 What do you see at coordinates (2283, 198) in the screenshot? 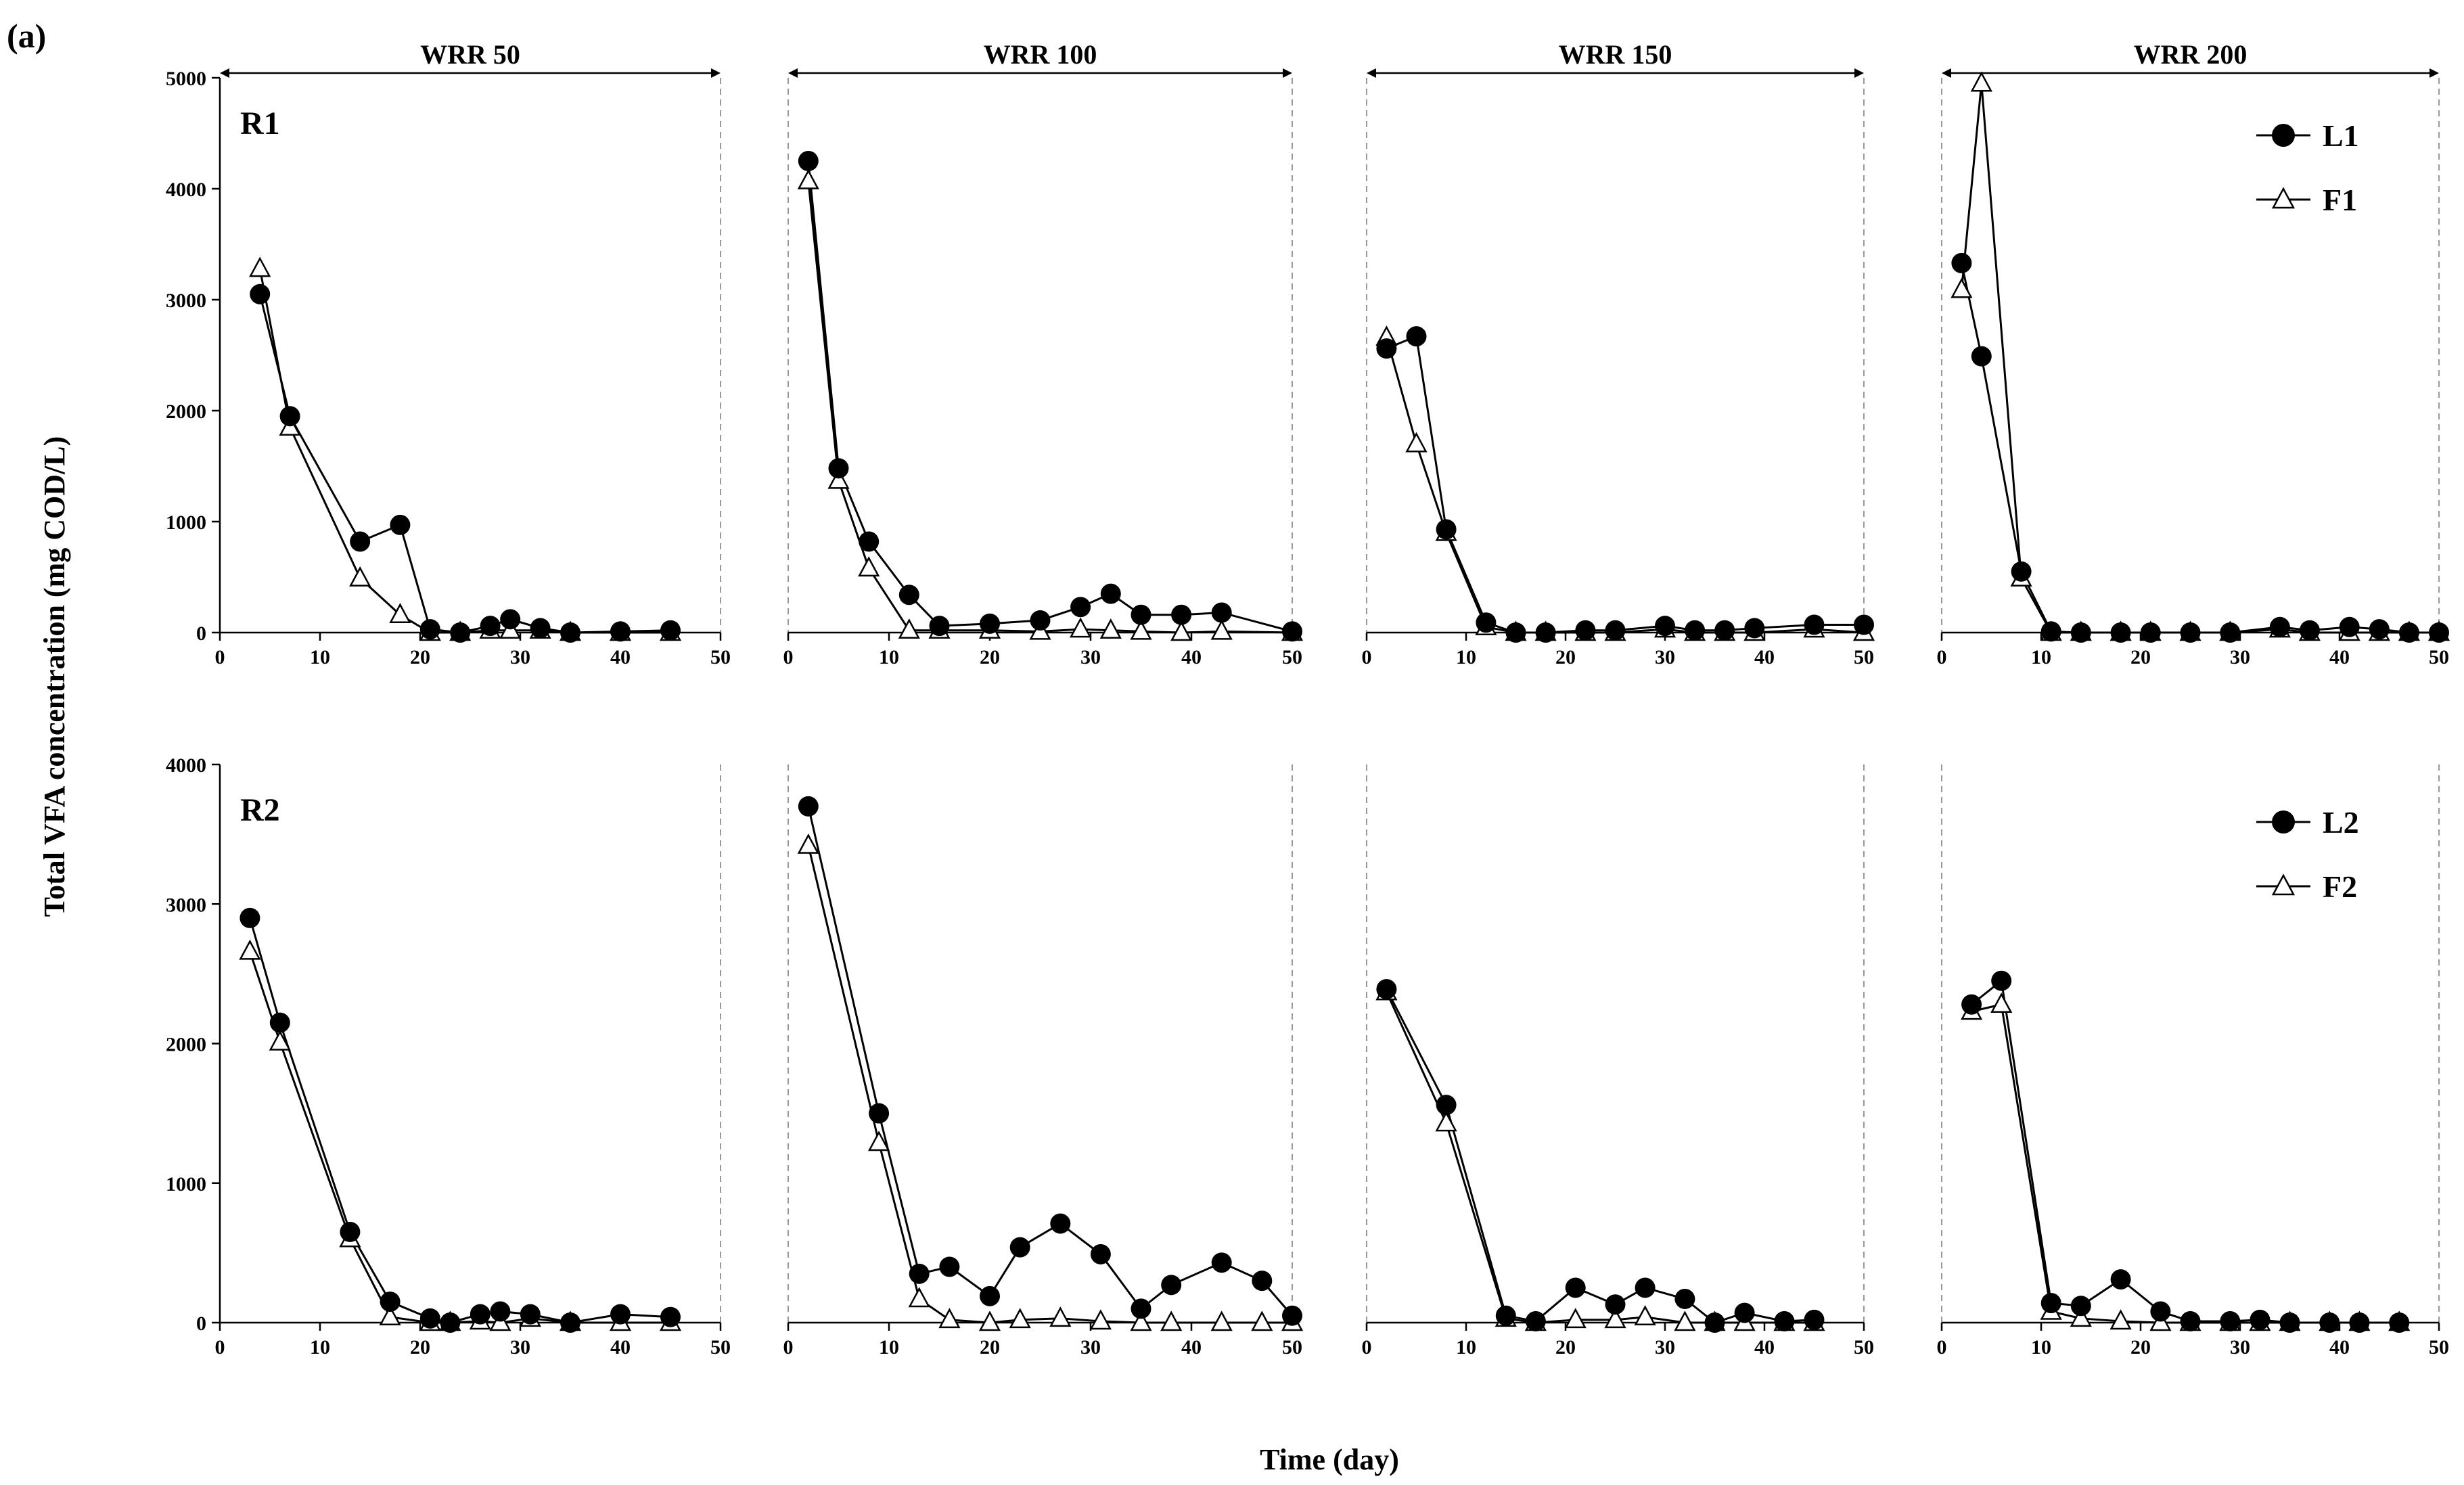
I see `legend-marker-open` at bounding box center [2283, 198].